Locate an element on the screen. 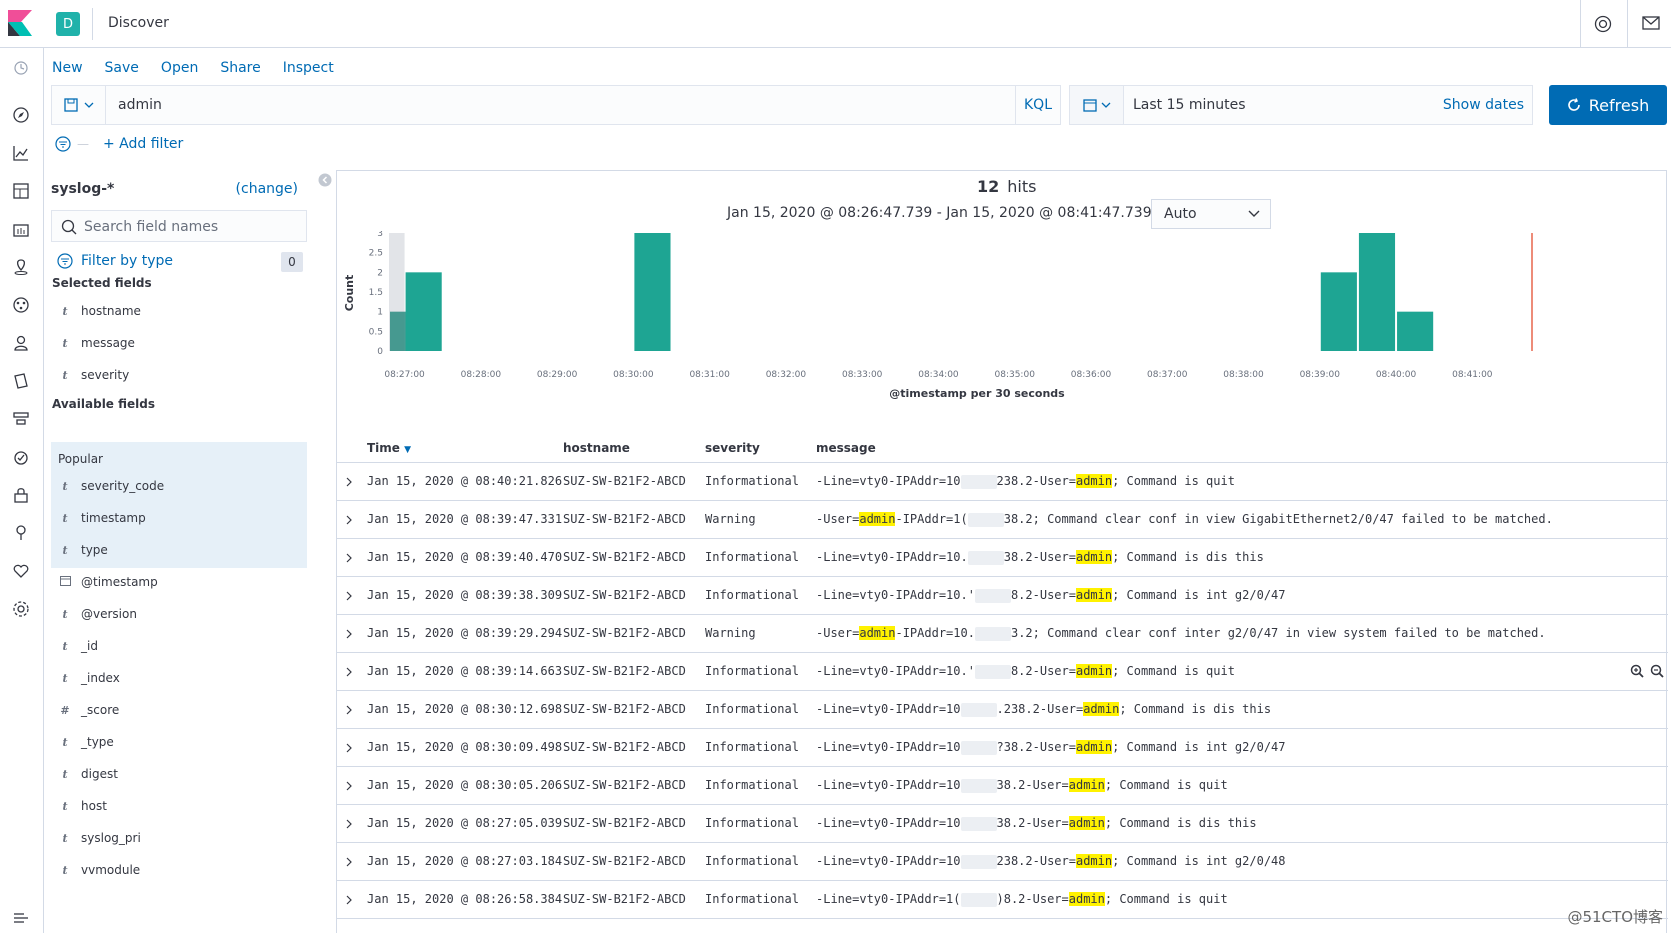 The height and width of the screenshot is (933, 1671). field-item: t syslog_pri is located at coordinates (179, 838).